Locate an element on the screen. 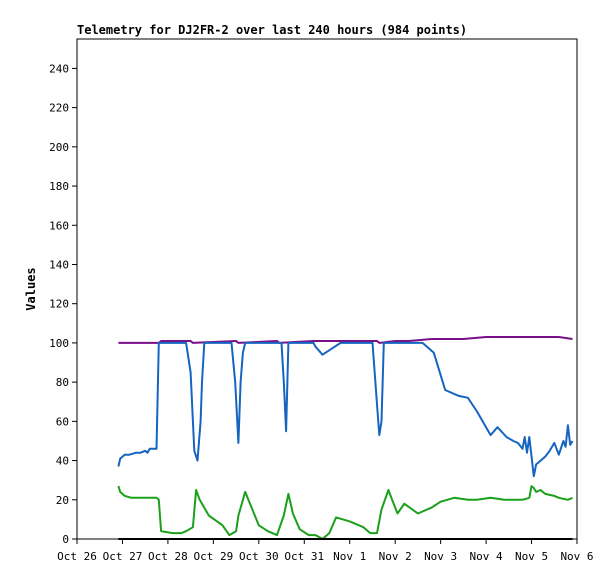  x-tick-label: Oct 26 is located at coordinates (77, 556).